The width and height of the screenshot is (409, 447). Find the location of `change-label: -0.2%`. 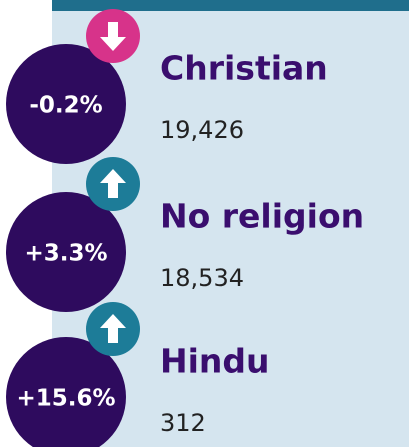

change-label: -0.2% is located at coordinates (65, 106).